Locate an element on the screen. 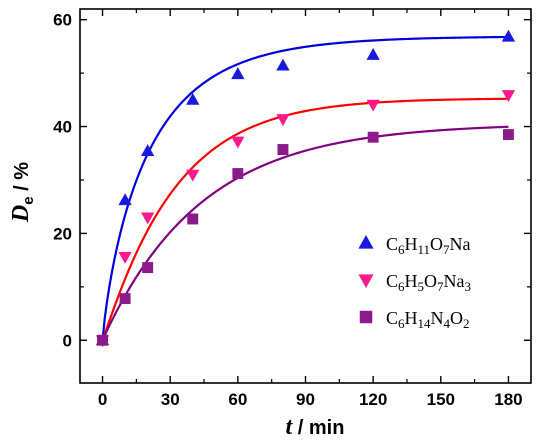 The width and height of the screenshot is (550, 443). legend-label-2: C6H5O7Na3 is located at coordinates (428, 282).